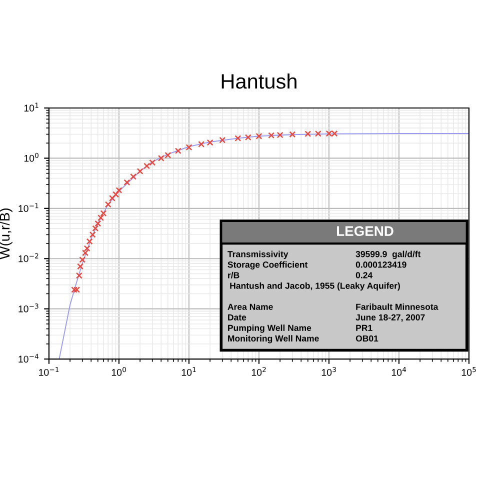 This screenshot has width=480, height=480. I want to click on annotation: Monitoring Well Name, so click(273, 339).